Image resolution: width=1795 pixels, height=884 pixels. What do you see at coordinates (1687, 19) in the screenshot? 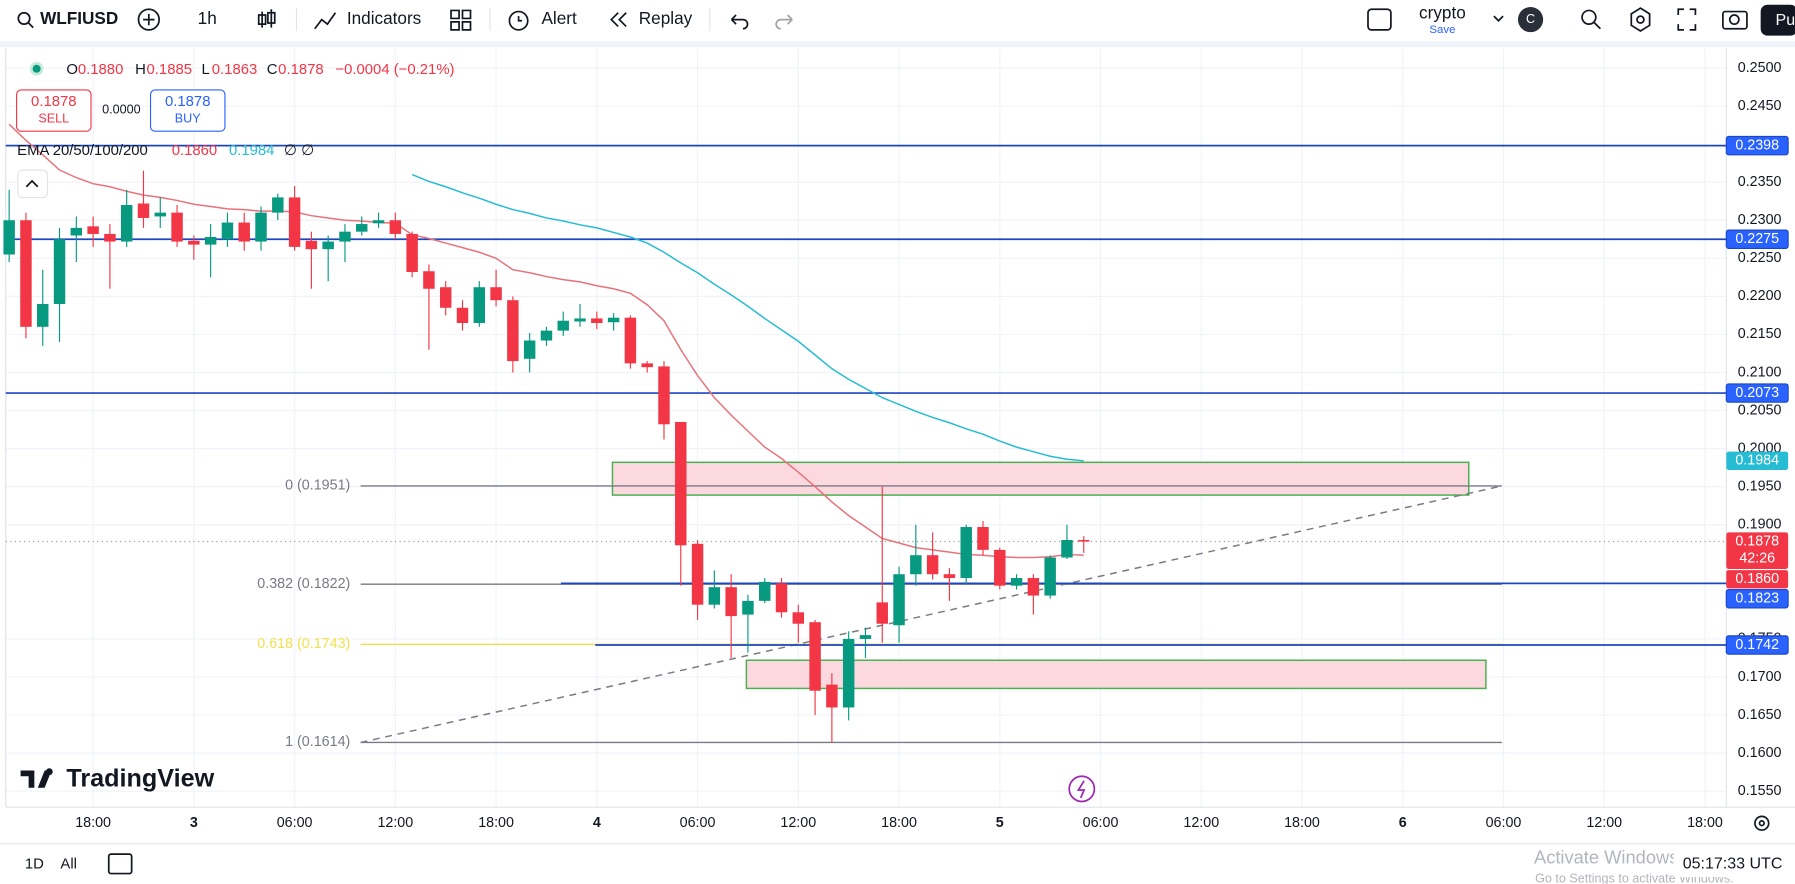
I see `fullscreen` at bounding box center [1687, 19].